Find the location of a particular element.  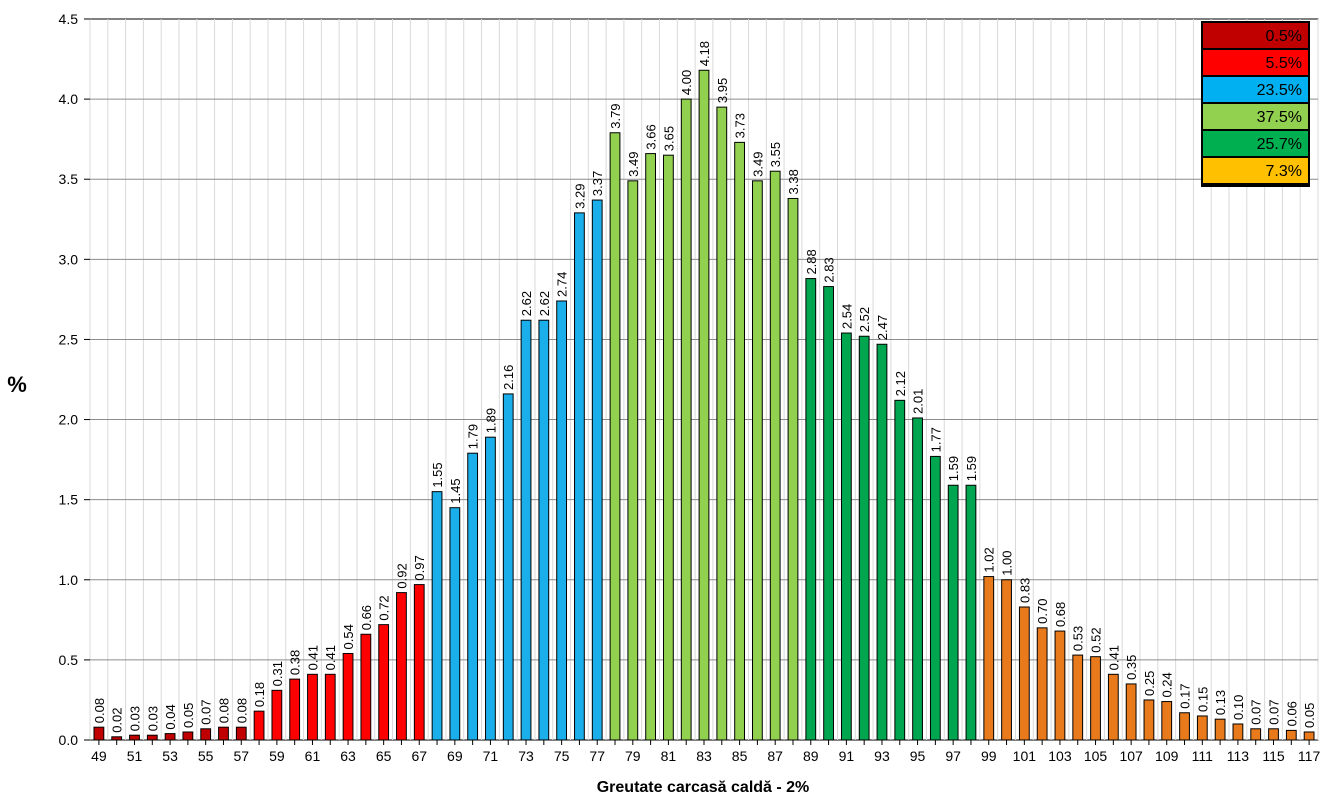

x-tick-label: 107 is located at coordinates (1131, 756).